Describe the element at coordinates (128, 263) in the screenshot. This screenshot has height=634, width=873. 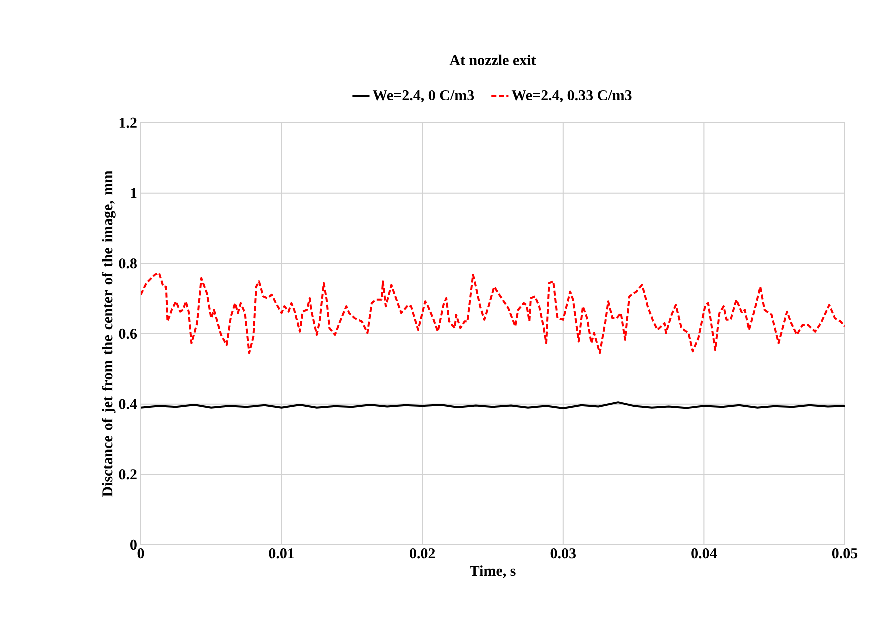
I see `y-tick-label: 0.8` at that location.